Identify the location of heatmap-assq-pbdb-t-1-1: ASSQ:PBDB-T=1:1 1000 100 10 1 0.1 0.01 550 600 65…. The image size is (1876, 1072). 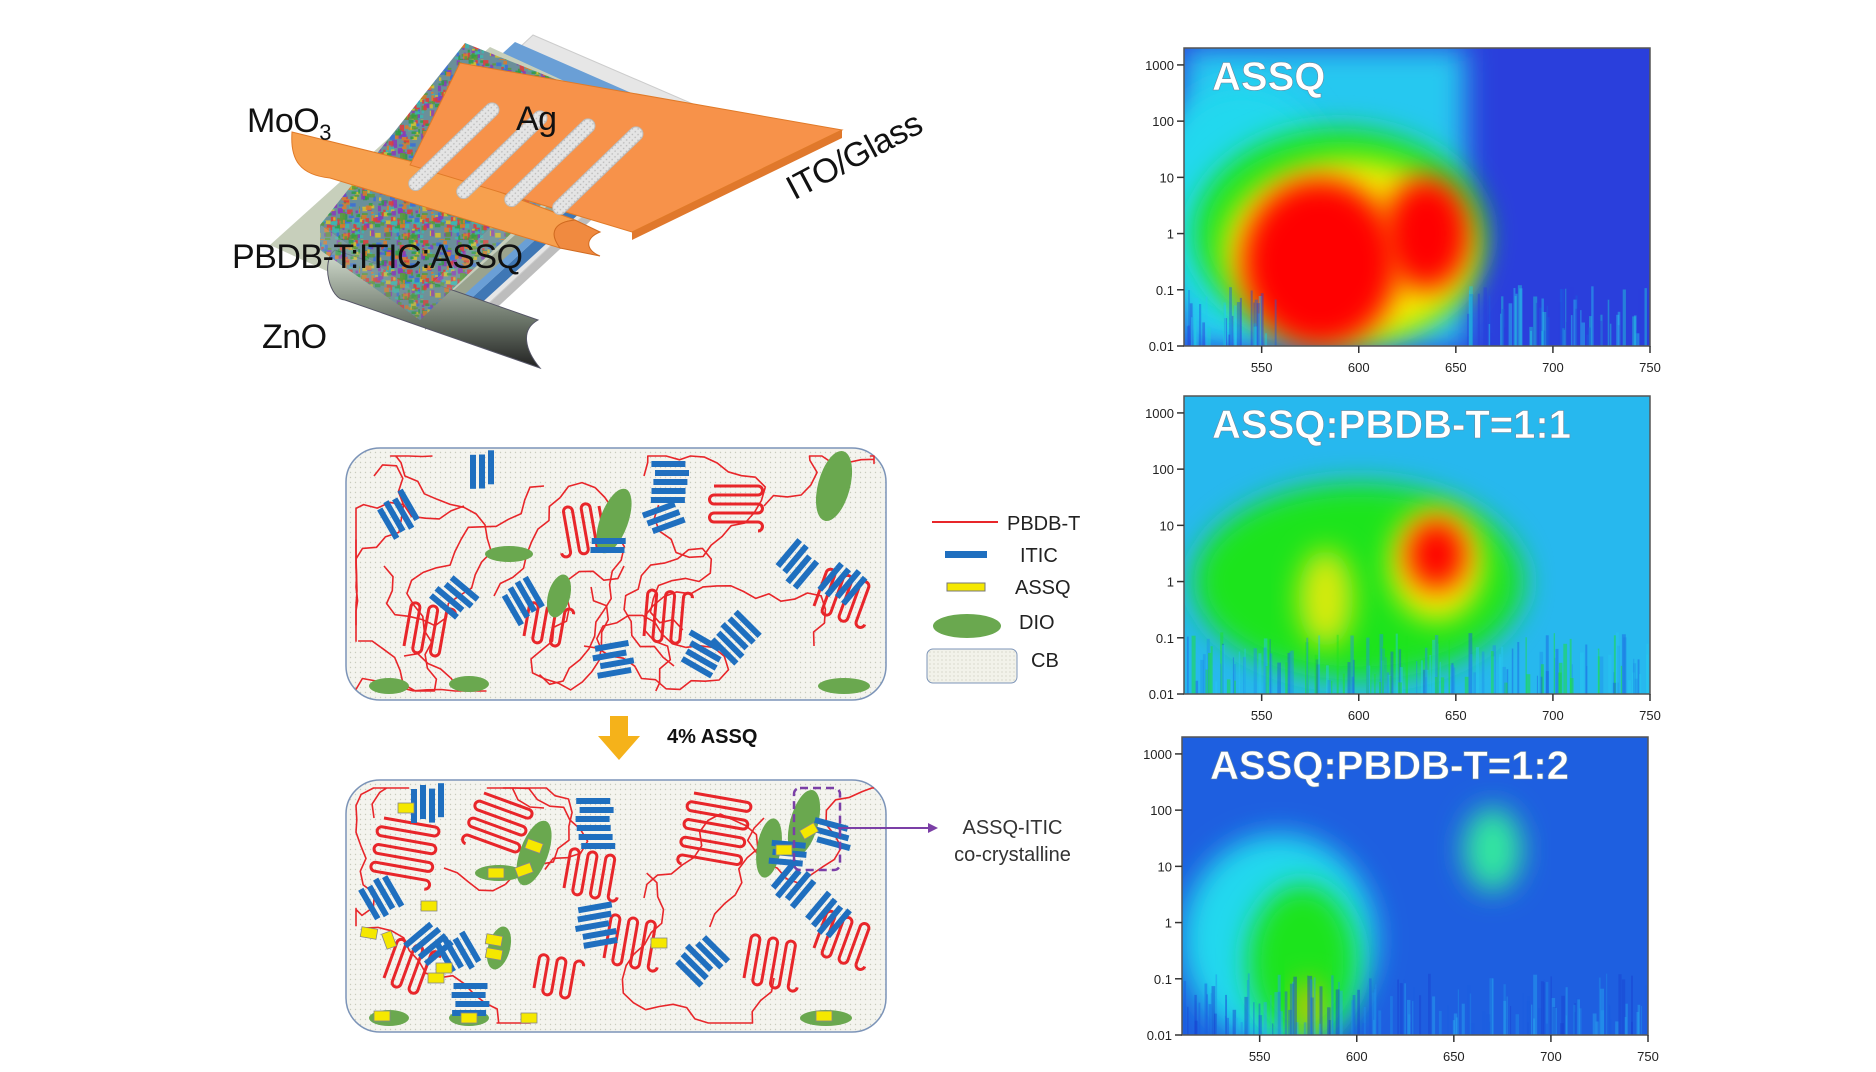
(1403, 559).